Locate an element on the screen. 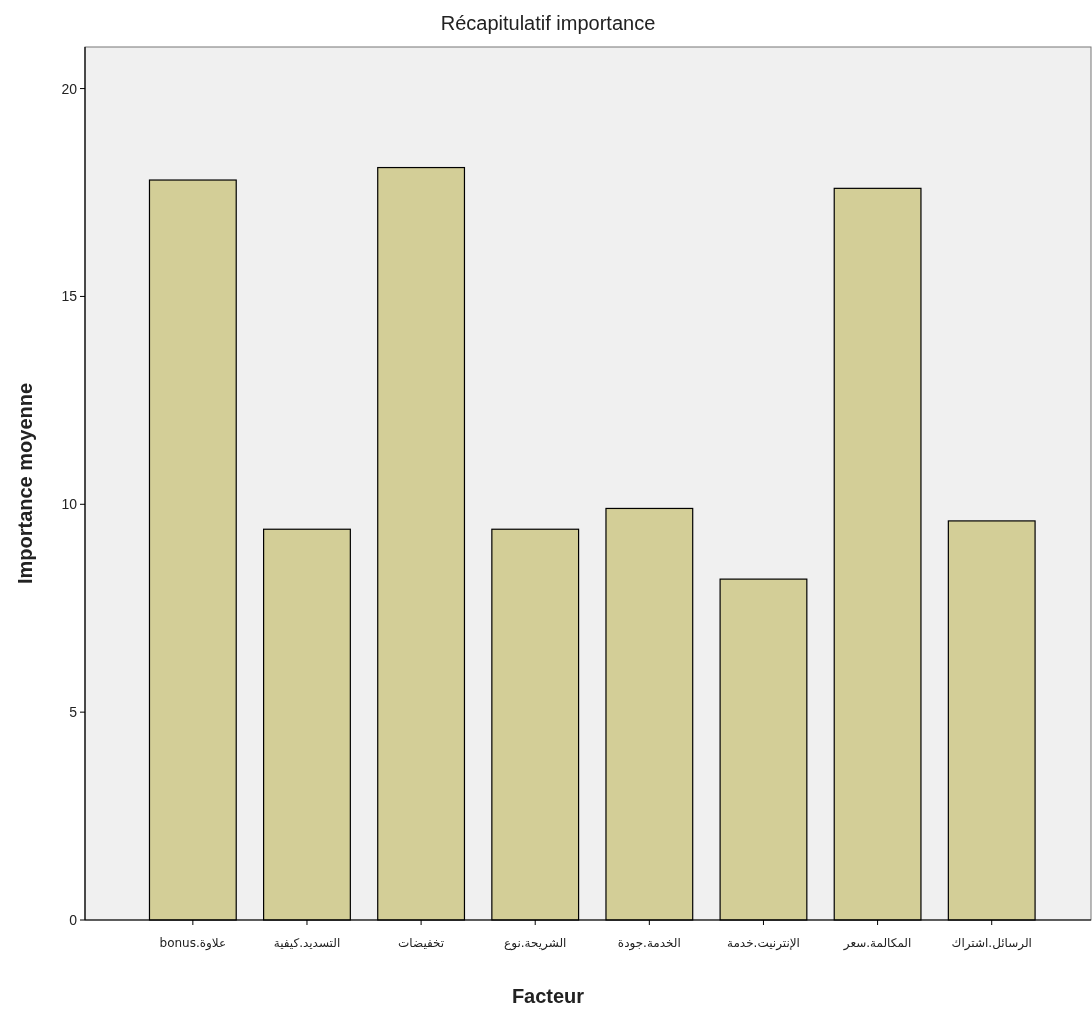 This screenshot has width=1092, height=1017. y-tick-label: 0 is located at coordinates (73, 920).